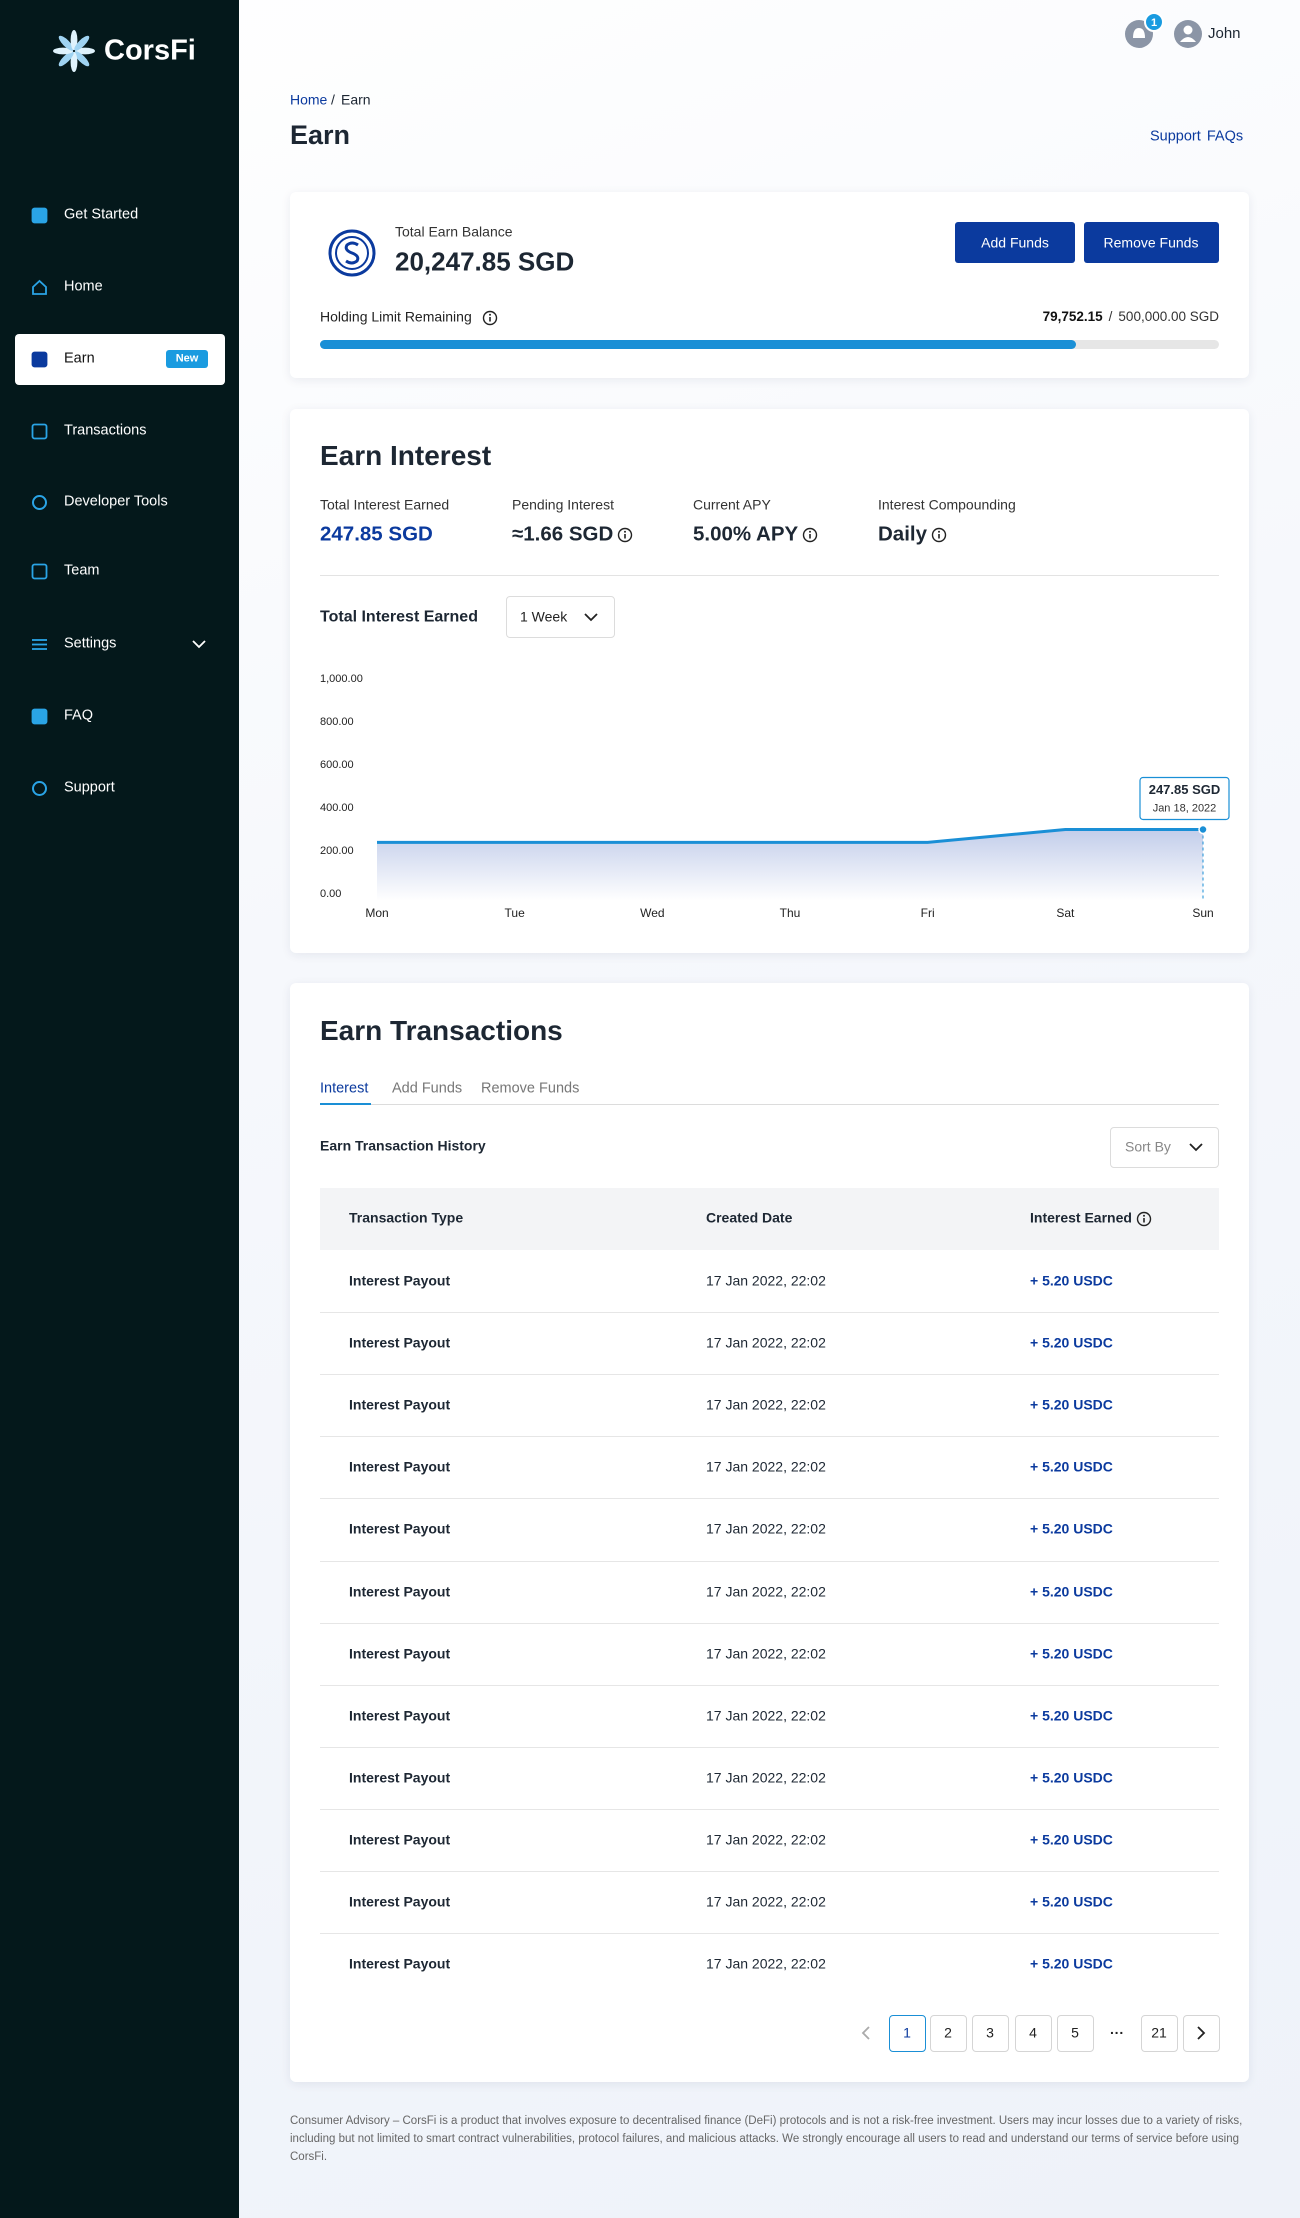 This screenshot has height=2218, width=1300. I want to click on icon-ring, so click(39, 502).